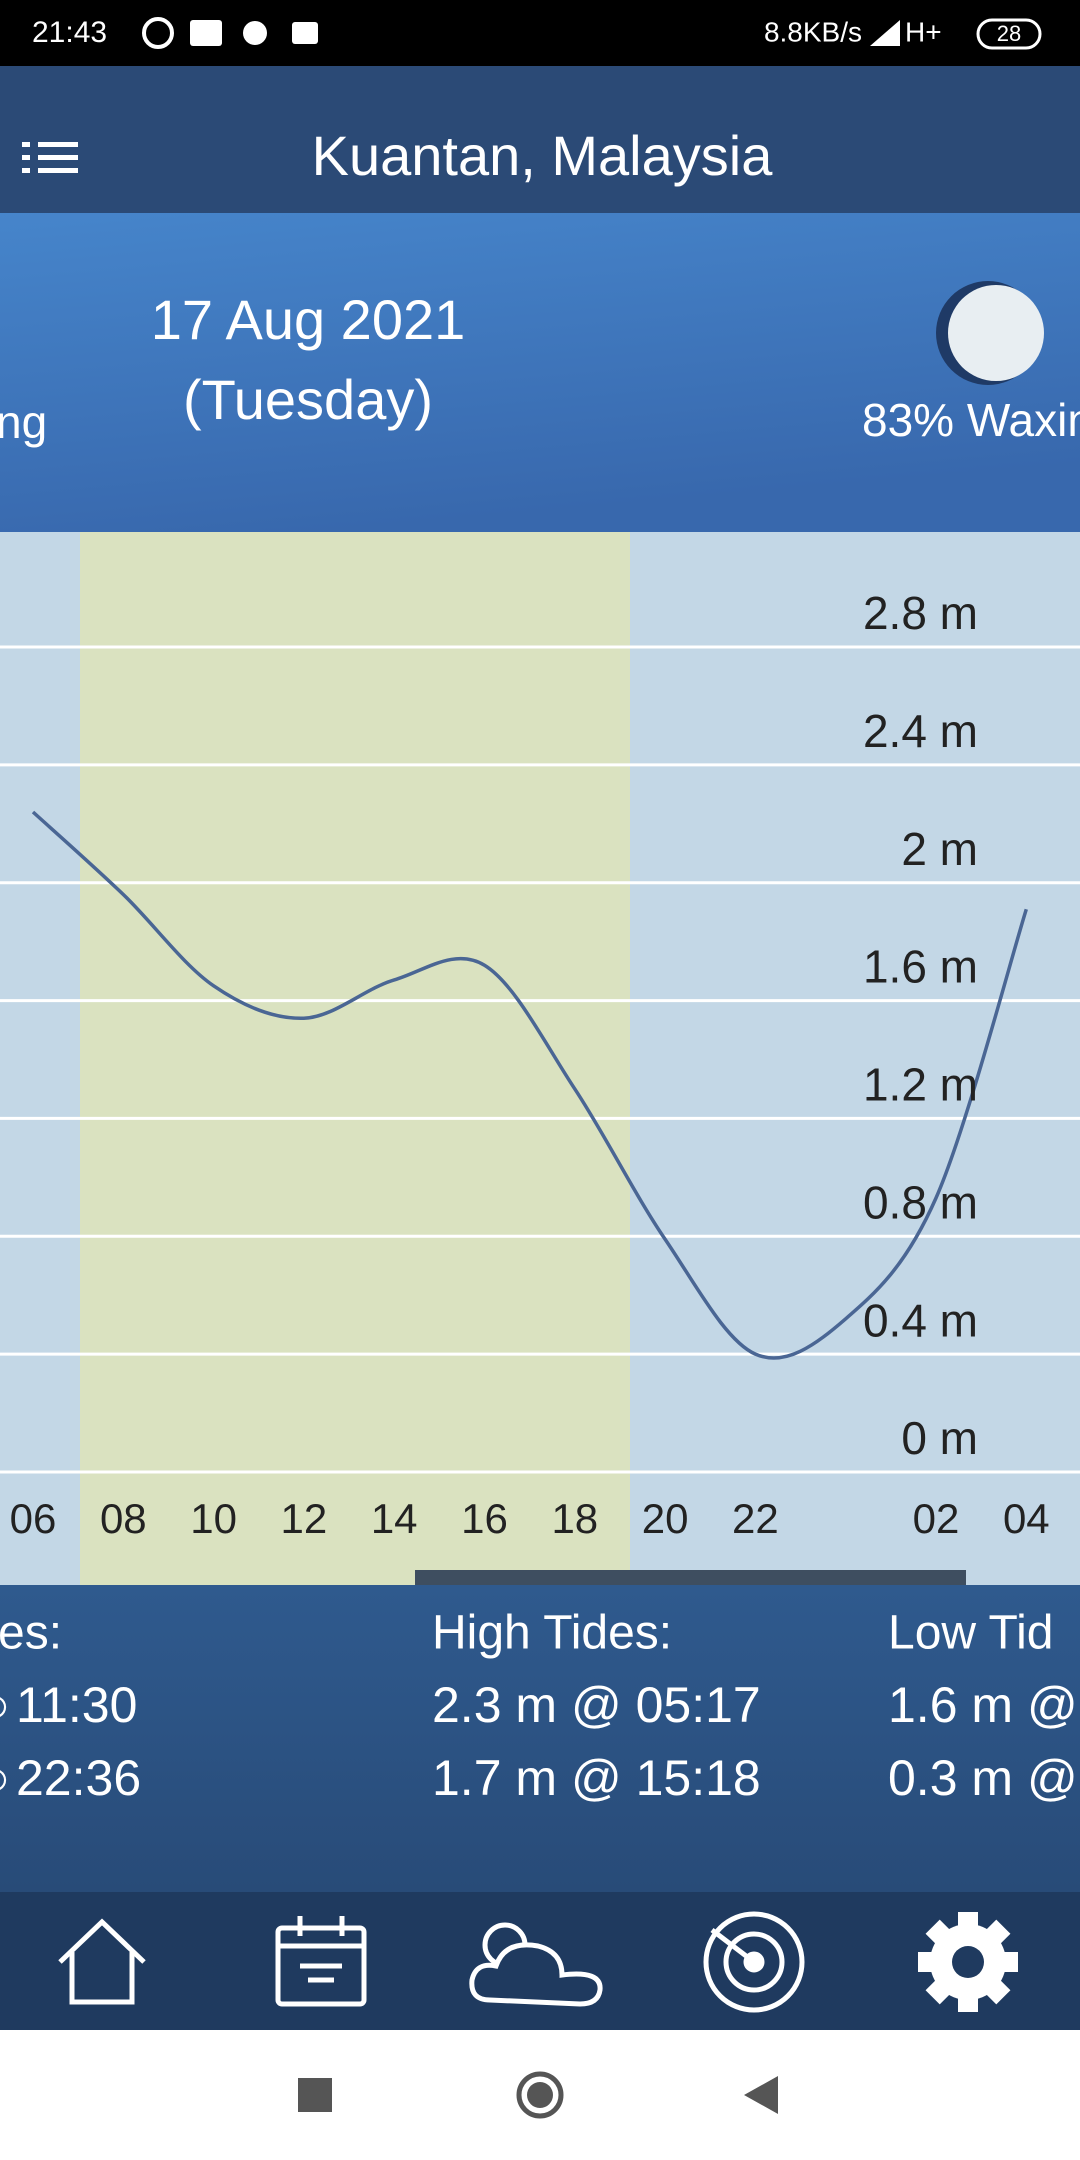  Describe the element at coordinates (540, 1738) in the screenshot. I see `tides-panel` at that location.